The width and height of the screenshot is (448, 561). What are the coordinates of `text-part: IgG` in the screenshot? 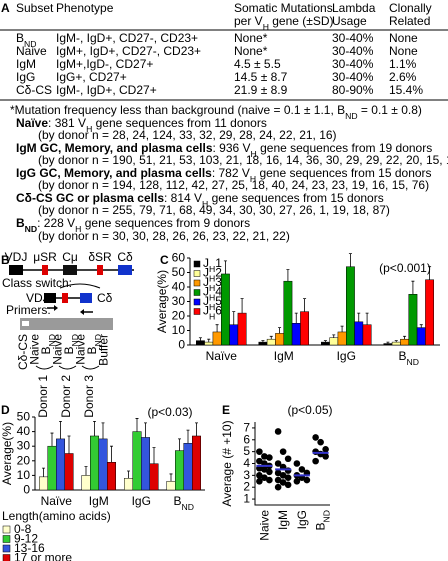 It's located at (346, 356).